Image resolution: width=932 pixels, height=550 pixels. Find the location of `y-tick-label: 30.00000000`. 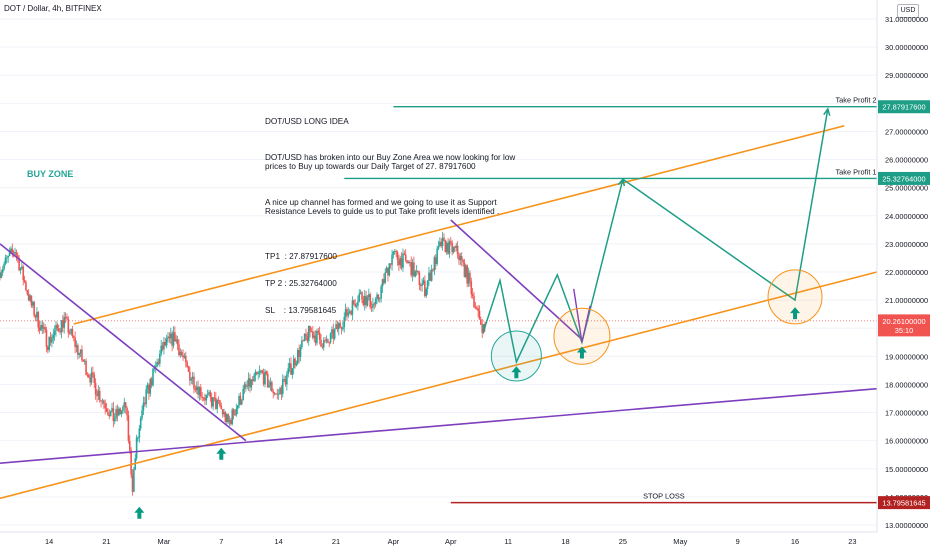

y-tick-label: 30.00000000 is located at coordinates (906, 47).